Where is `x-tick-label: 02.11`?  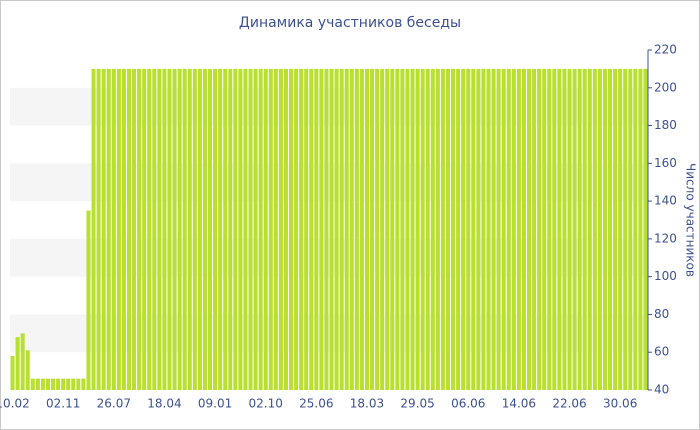
x-tick-label: 02.11 is located at coordinates (63, 404).